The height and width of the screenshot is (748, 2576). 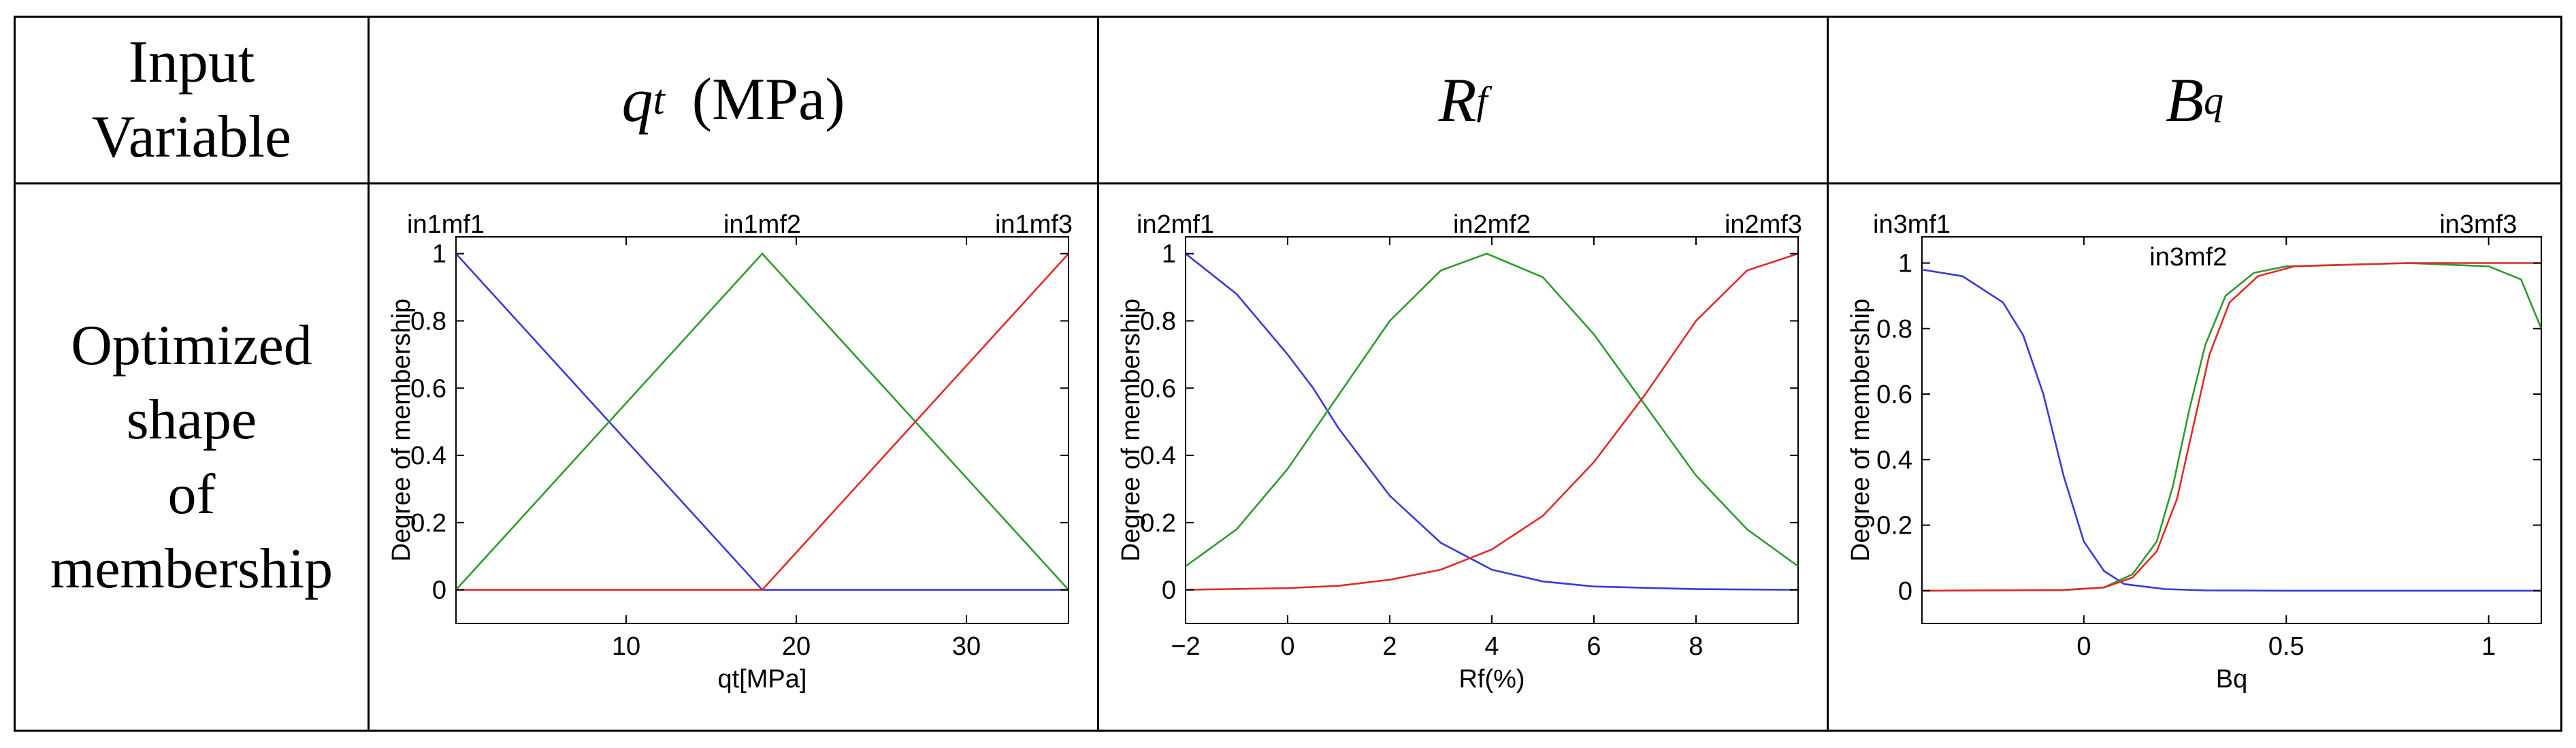 I want to click on x-axis-label: qt[MPa], so click(x=762, y=679).